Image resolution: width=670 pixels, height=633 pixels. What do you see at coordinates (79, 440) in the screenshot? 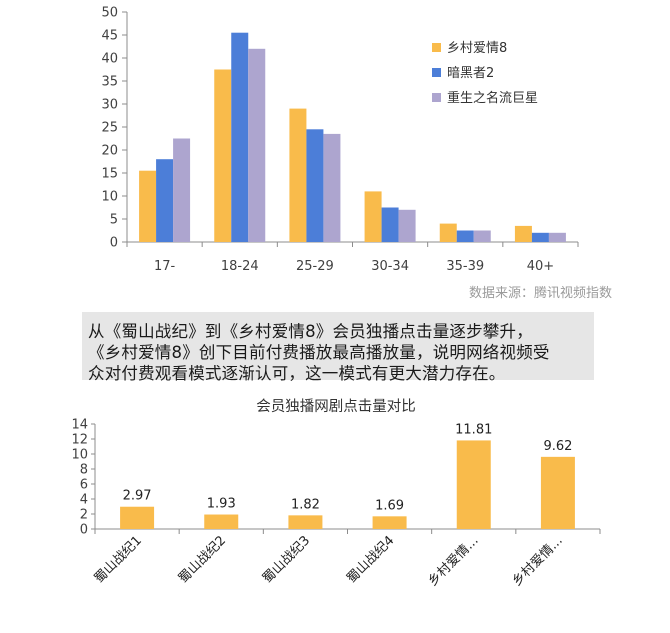
I see `y-tick-label: 12` at bounding box center [79, 440].